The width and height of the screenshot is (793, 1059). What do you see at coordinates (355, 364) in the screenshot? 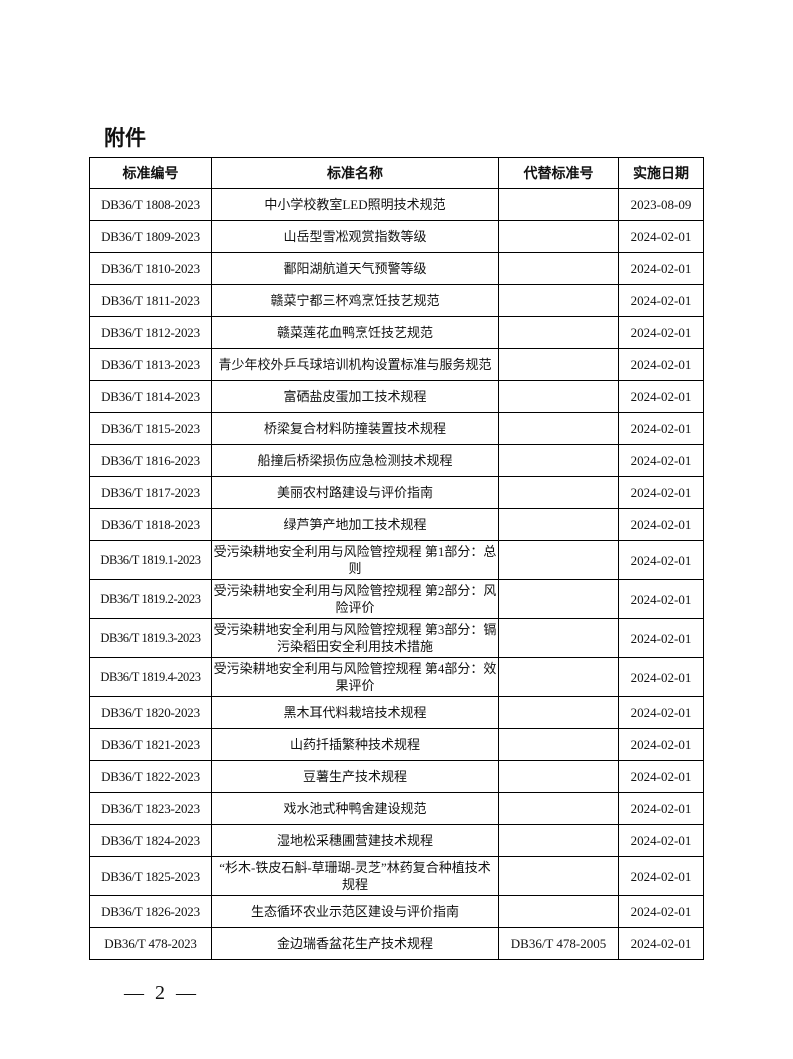
I see `cell-name: 青少年校外乒乓球培训机构设置标准与服务规范` at bounding box center [355, 364].